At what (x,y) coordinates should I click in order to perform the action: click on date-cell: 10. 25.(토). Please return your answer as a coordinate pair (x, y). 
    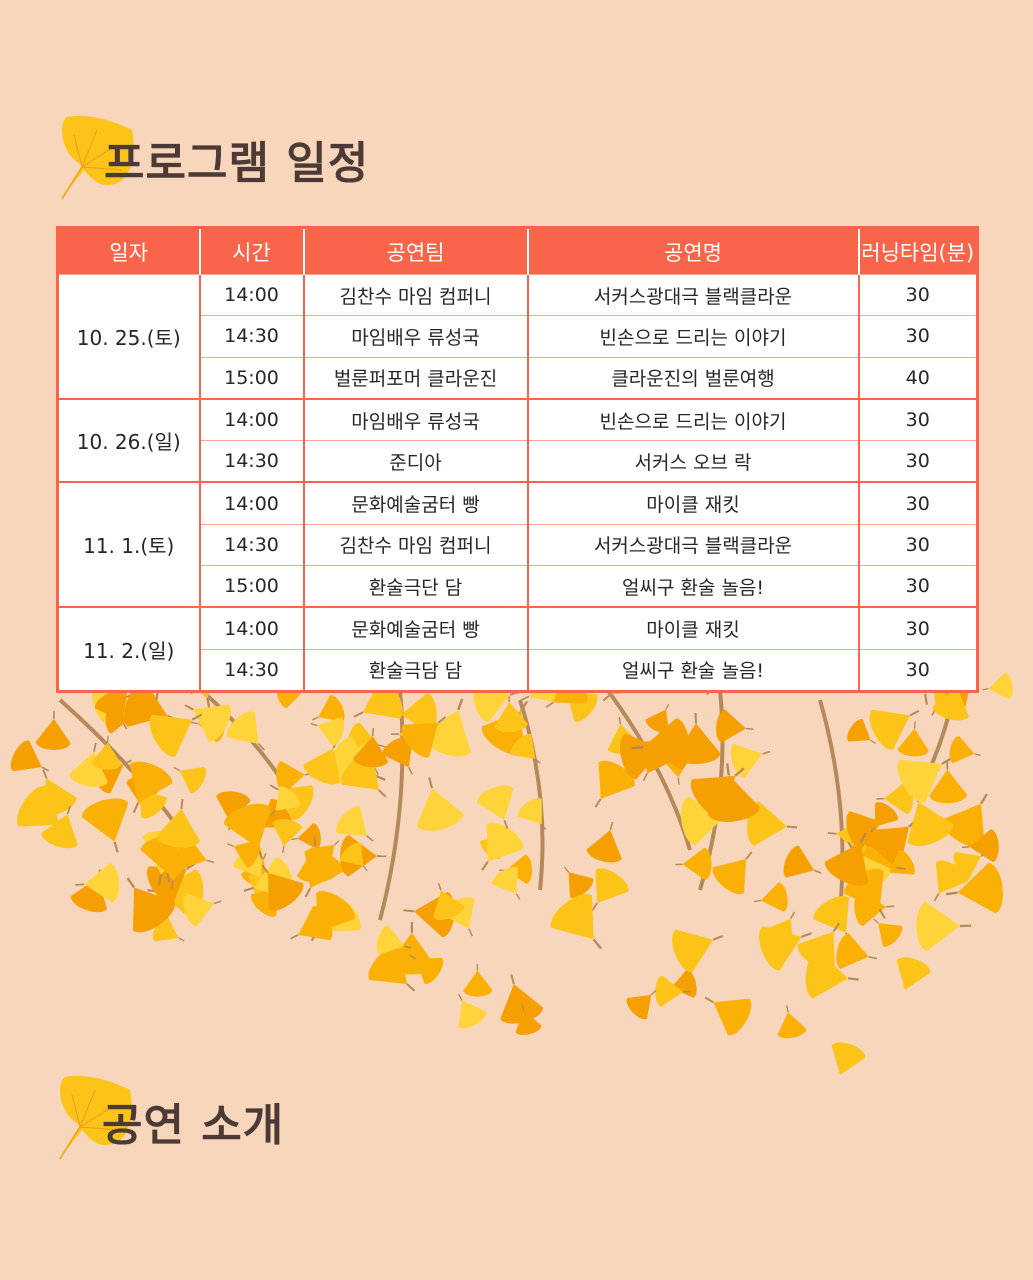
    Looking at the image, I should click on (129, 336).